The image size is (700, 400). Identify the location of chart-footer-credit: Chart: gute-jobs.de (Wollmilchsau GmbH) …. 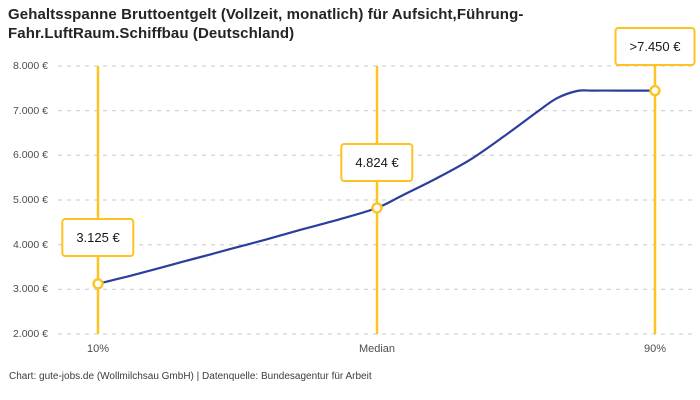
(190, 376).